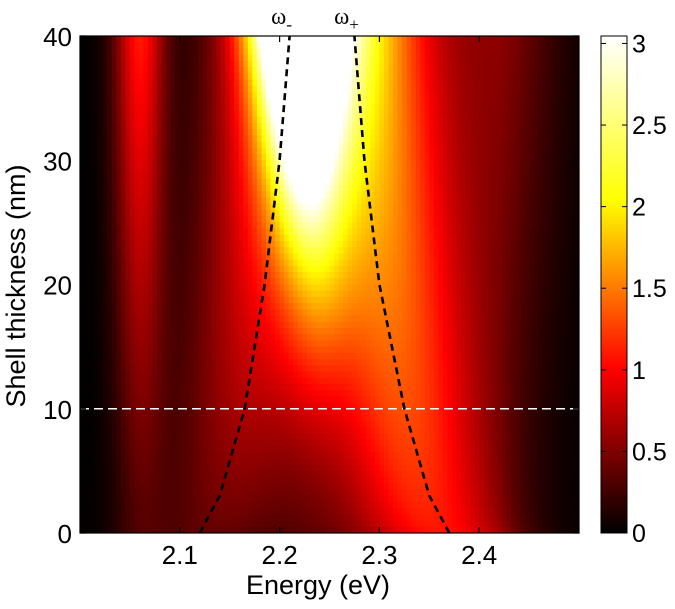 The image size is (675, 609). Describe the element at coordinates (354, 24) in the screenshot. I see `mode-label-subscript: +` at that location.